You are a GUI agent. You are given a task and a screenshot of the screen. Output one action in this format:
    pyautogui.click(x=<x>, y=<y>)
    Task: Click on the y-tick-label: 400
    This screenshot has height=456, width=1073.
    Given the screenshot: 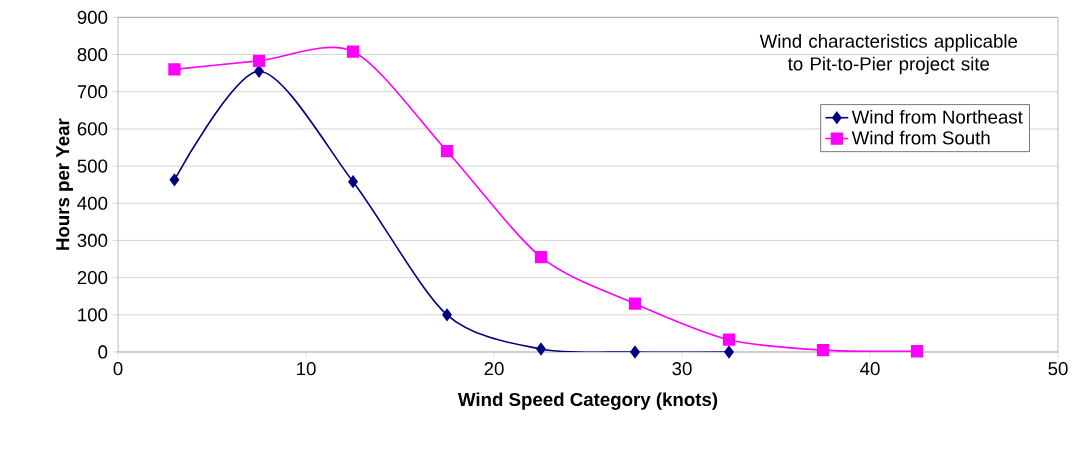 What is the action you would take?
    pyautogui.click(x=92, y=203)
    